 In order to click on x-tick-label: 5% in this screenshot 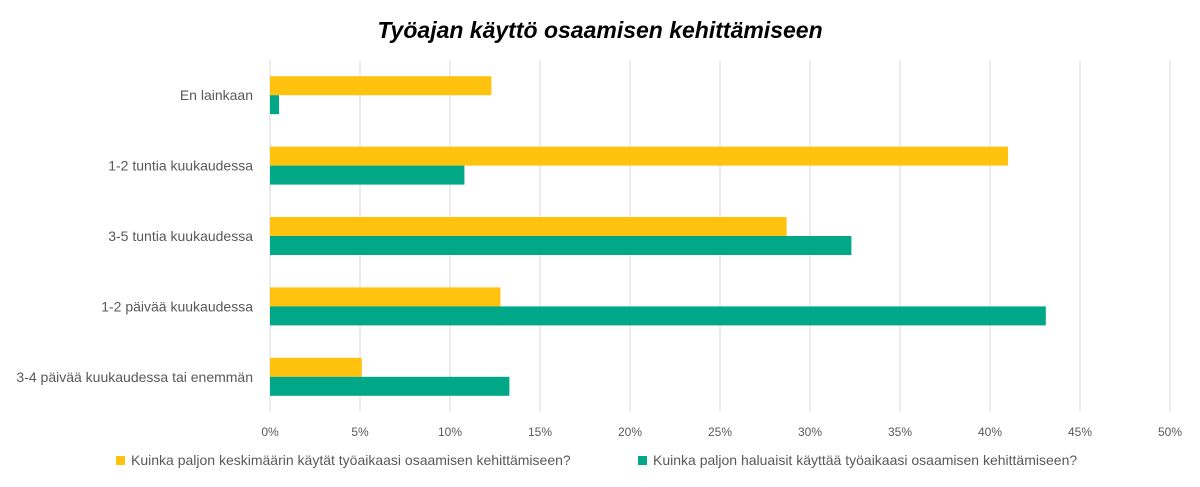, I will do `click(360, 432)`.